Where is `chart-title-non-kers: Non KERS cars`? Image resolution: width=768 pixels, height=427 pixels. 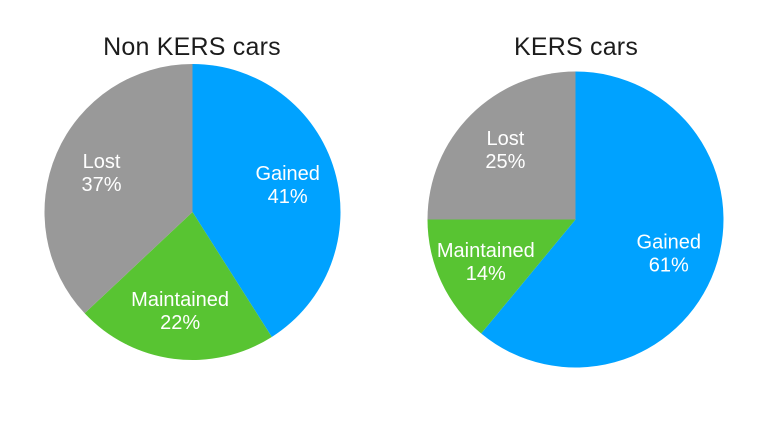
chart-title-non-kers: Non KERS cars is located at coordinates (192, 47).